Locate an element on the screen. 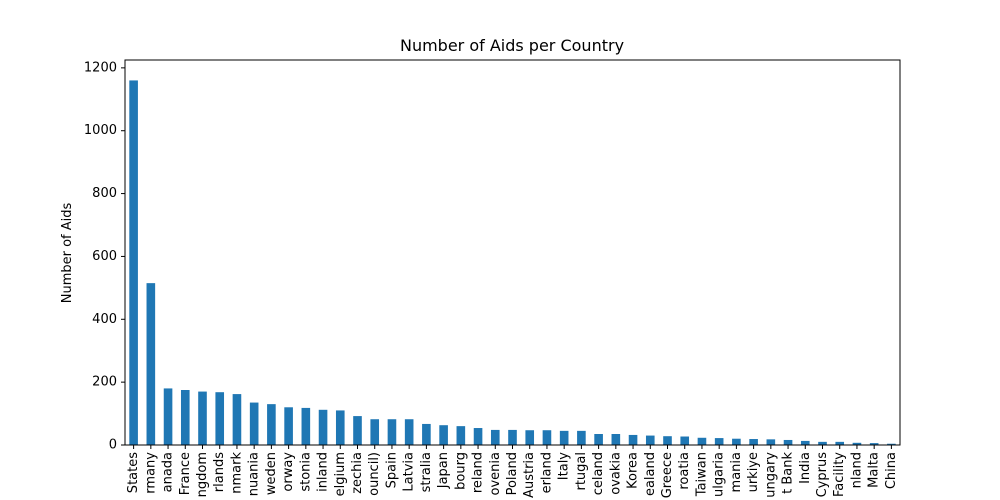 The image size is (1000, 500). x-tick-label: nland is located at coordinates (856, 470).